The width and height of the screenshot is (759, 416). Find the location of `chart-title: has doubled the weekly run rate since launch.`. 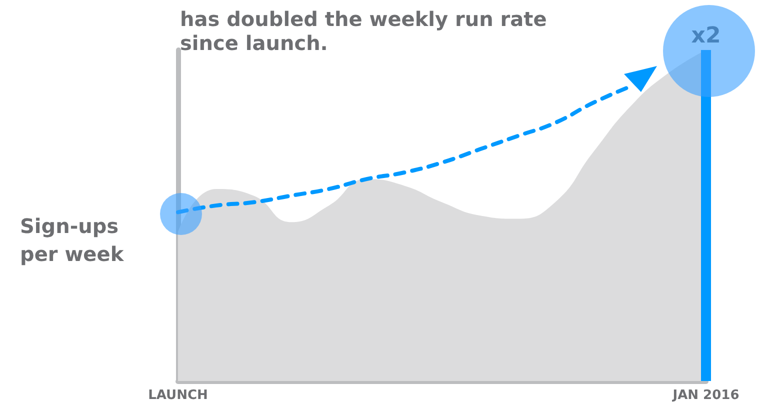

chart-title: has doubled the weekly run rate since launch. is located at coordinates (367, 31).